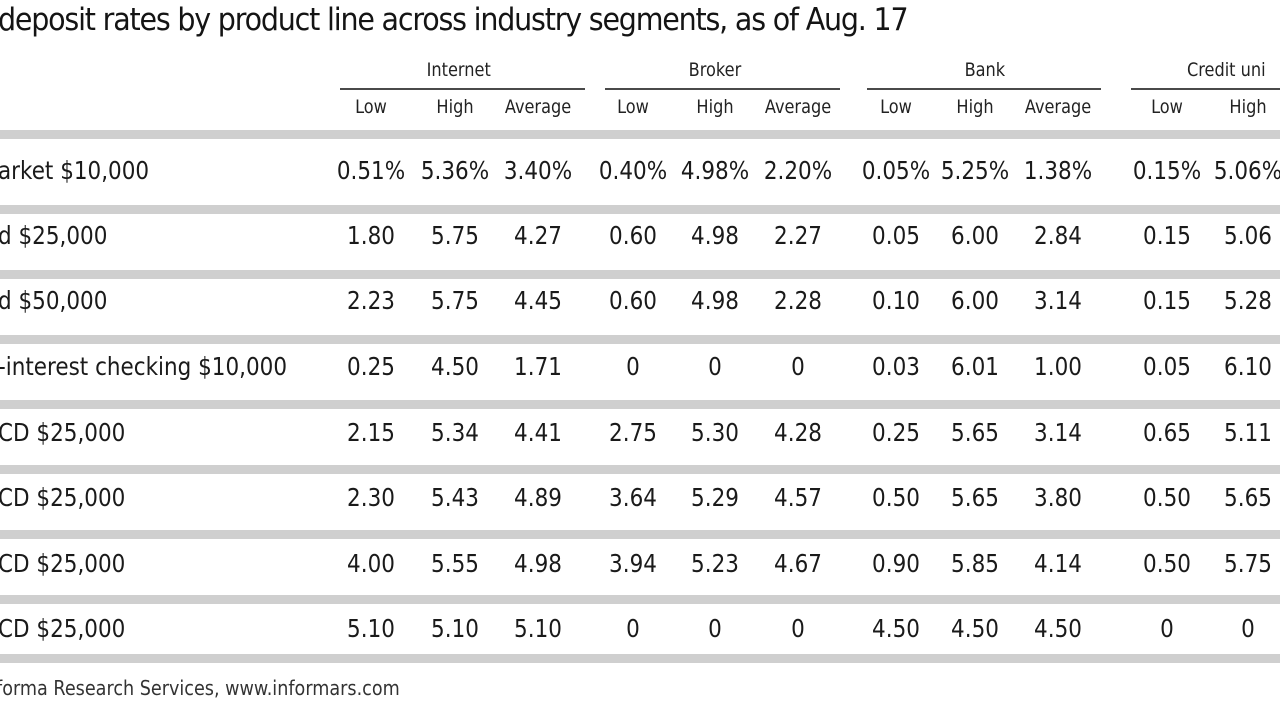 This screenshot has width=1280, height=720. I want to click on table-cell: 4.57, so click(798, 497).